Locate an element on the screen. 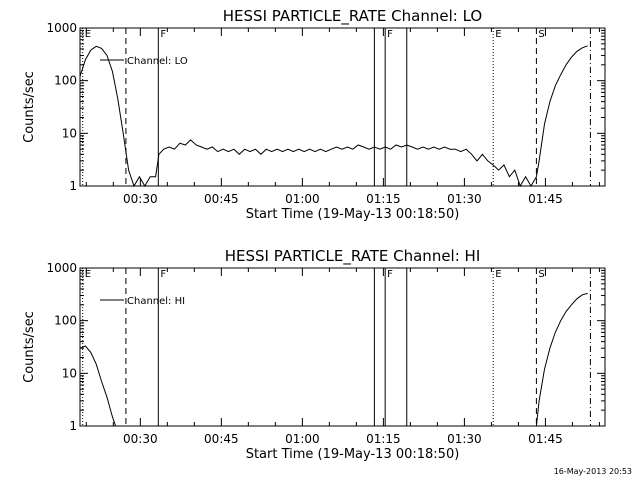 This screenshot has width=640, height=480. chart-title: HESSI PARTICLE_RATE Channel: LO is located at coordinates (352, 16).